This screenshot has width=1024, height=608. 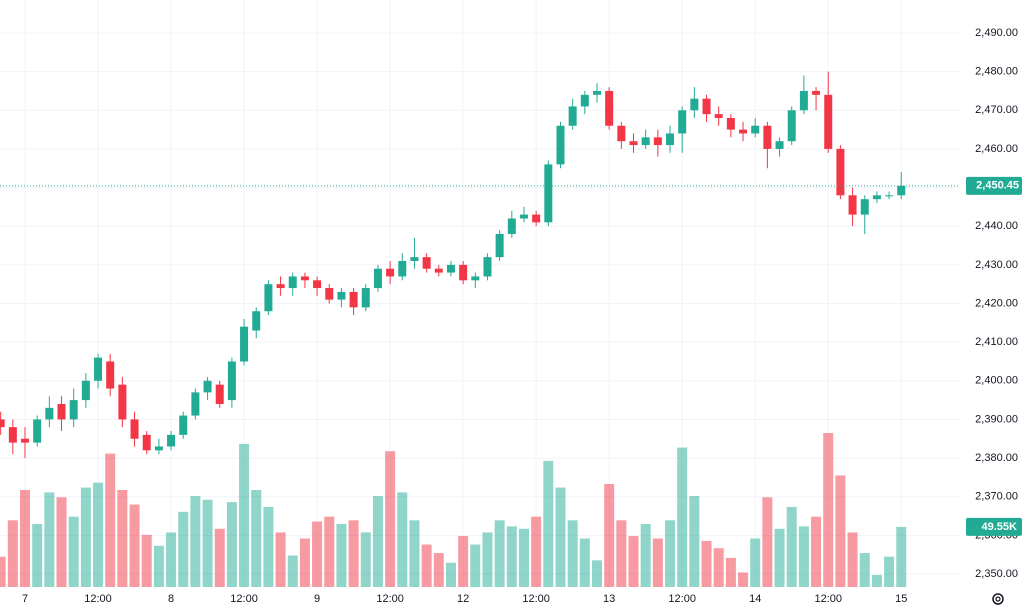 I want to click on x-tick-label: 7, so click(x=25, y=599).